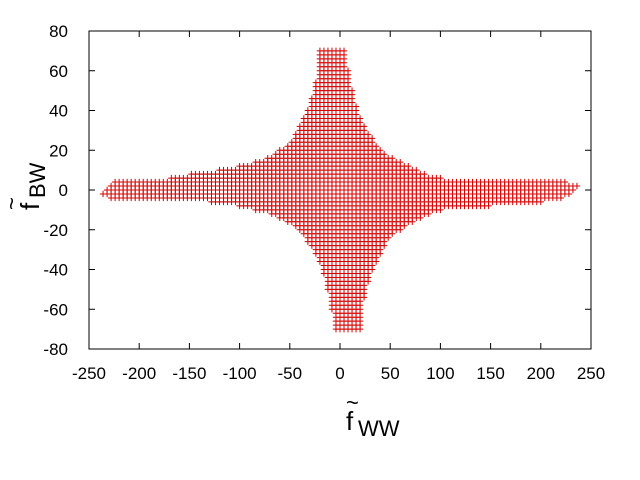  What do you see at coordinates (379, 428) in the screenshot?
I see `x-axis-label-sub: WW` at bounding box center [379, 428].